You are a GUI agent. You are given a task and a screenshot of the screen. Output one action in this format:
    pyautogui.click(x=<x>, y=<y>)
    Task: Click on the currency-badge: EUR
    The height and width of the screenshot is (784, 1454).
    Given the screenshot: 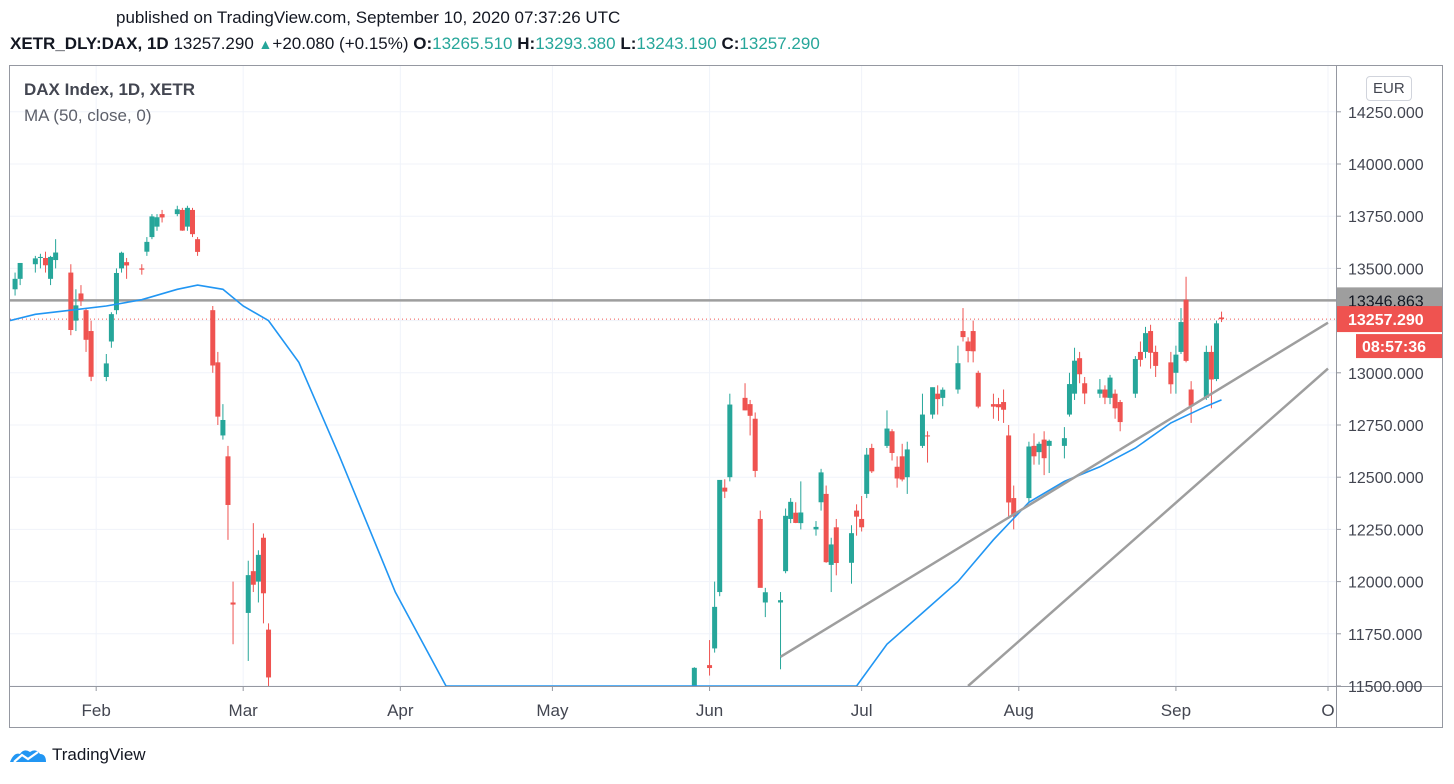 What is the action you would take?
    pyautogui.click(x=1389, y=88)
    